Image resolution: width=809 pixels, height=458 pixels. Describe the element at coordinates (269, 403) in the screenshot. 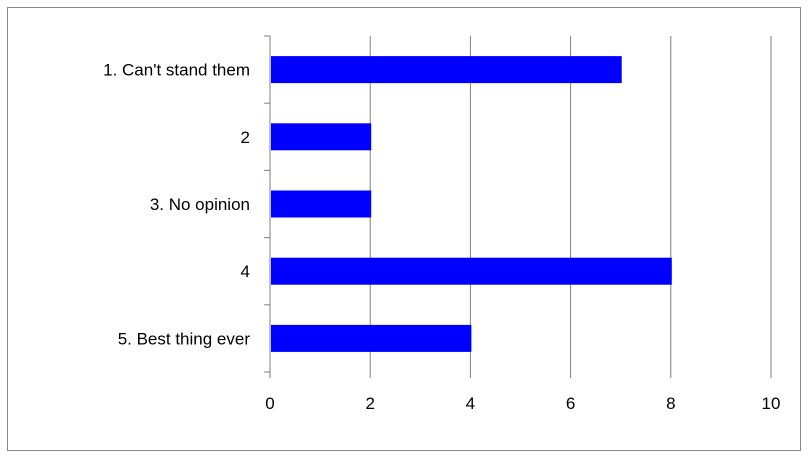

I see `x-tick-label: 0` at that location.